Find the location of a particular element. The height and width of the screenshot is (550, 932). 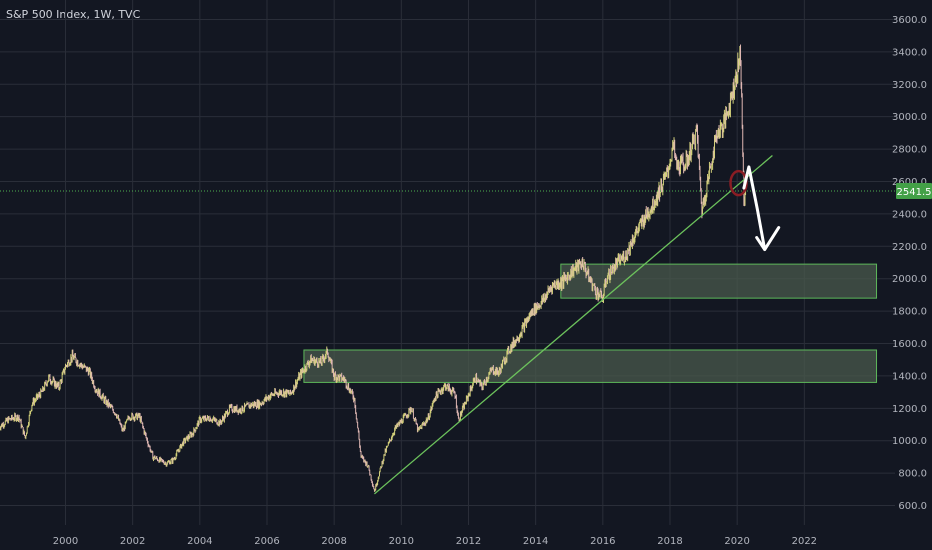

y-tick-label: 2000.0 is located at coordinates (909, 279).